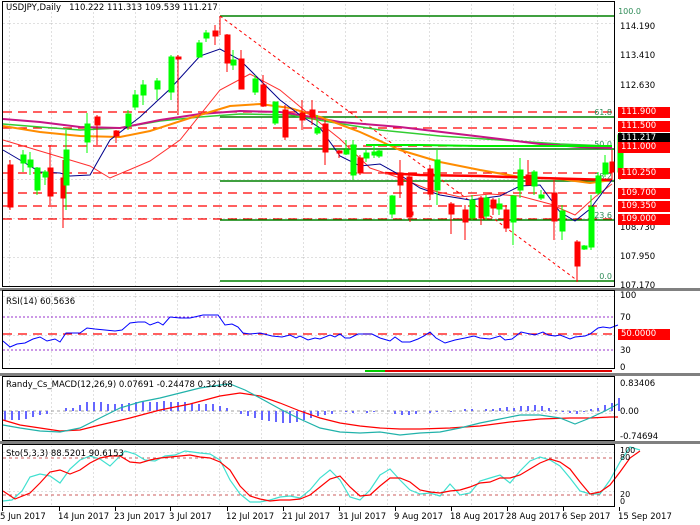  Describe the element at coordinates (638, 286) in the screenshot. I see `price-axis-label: 107.170` at that location.